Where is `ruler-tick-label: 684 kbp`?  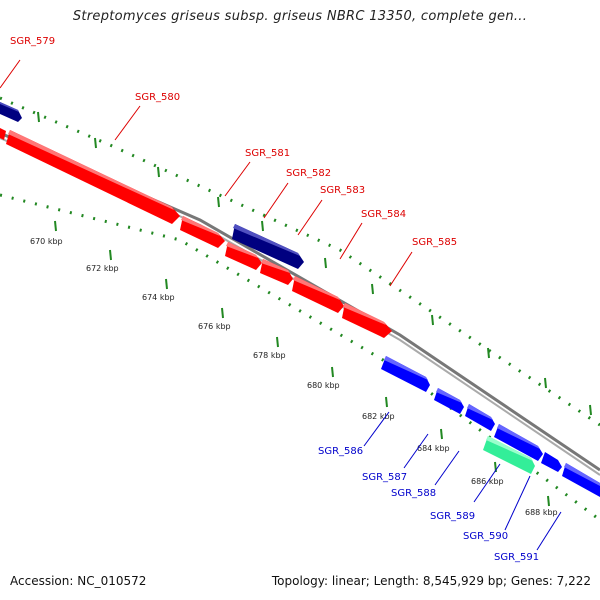
ruler-tick-label: 684 kbp is located at coordinates (433, 448).